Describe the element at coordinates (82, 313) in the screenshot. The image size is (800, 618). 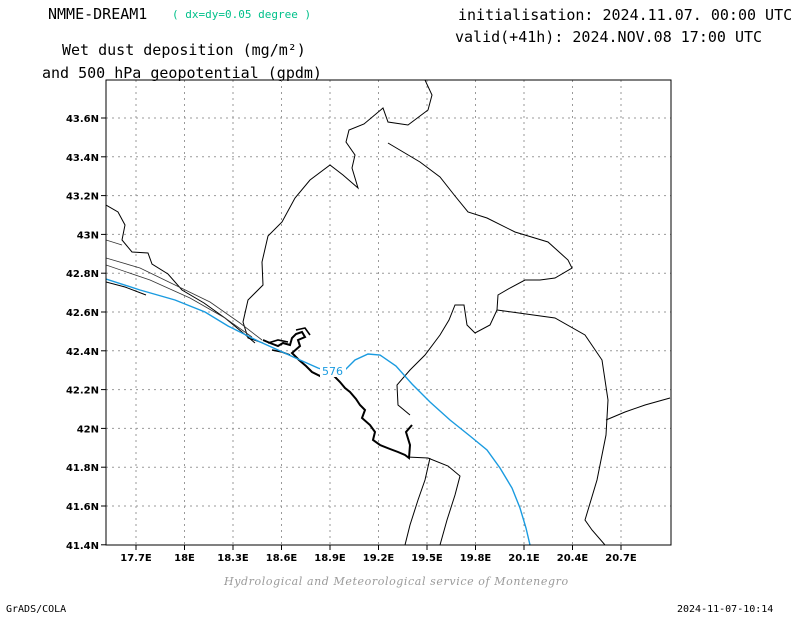
I see `lat-tick-label: 42.6N` at that location.